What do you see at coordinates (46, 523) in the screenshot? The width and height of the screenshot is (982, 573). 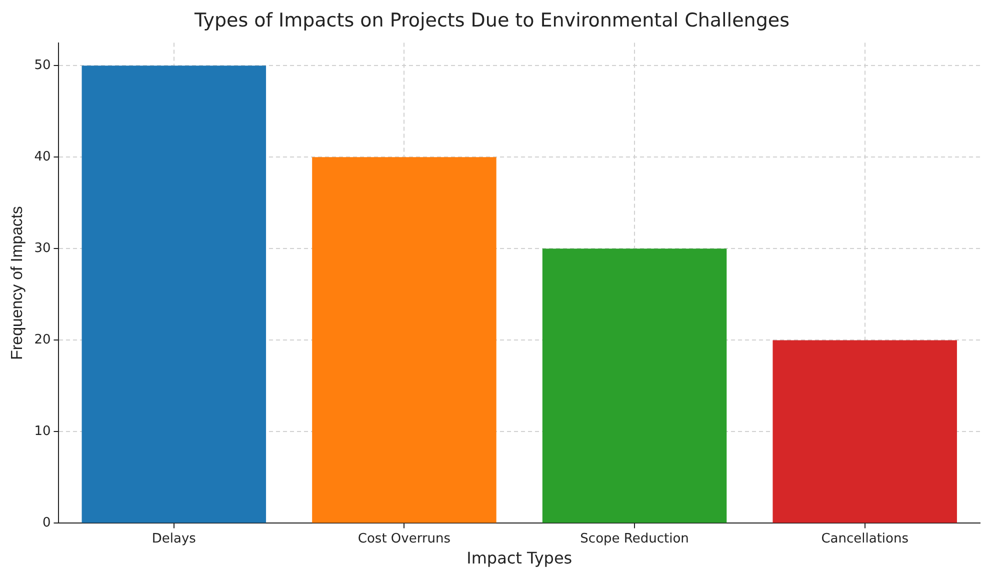 I see `y-tick-label: 0` at bounding box center [46, 523].